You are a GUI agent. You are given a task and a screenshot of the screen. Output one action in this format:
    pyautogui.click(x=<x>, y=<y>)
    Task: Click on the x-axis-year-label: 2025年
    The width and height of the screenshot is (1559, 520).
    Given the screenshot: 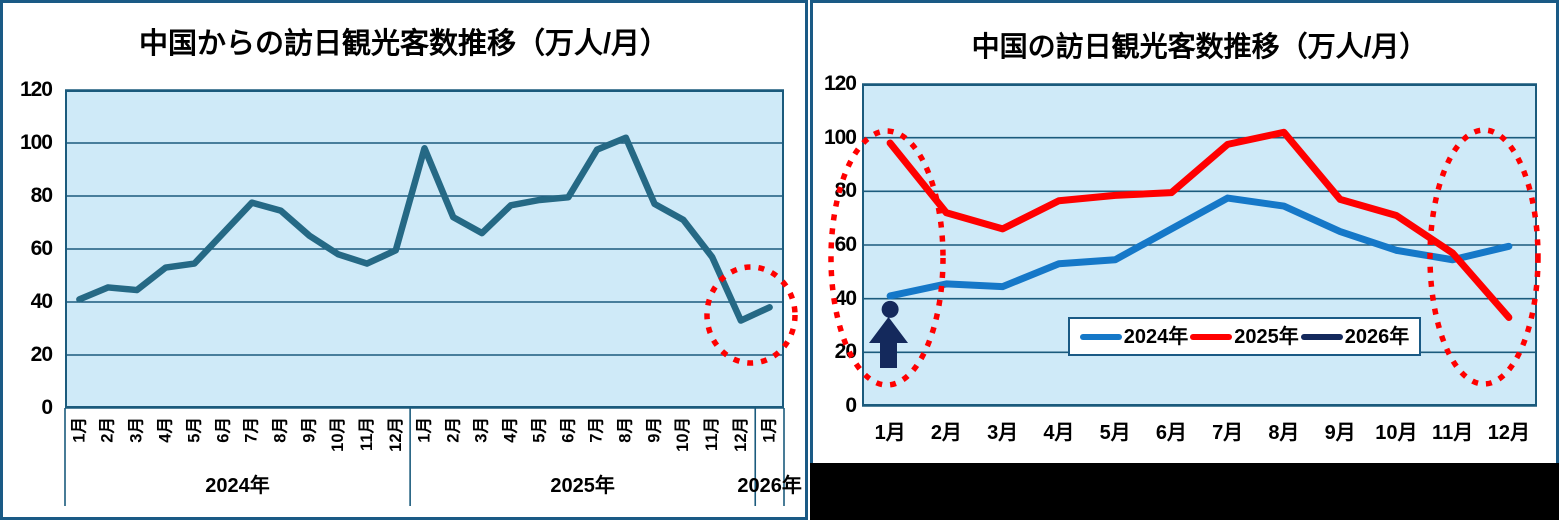 What is the action you would take?
    pyautogui.click(x=582, y=486)
    